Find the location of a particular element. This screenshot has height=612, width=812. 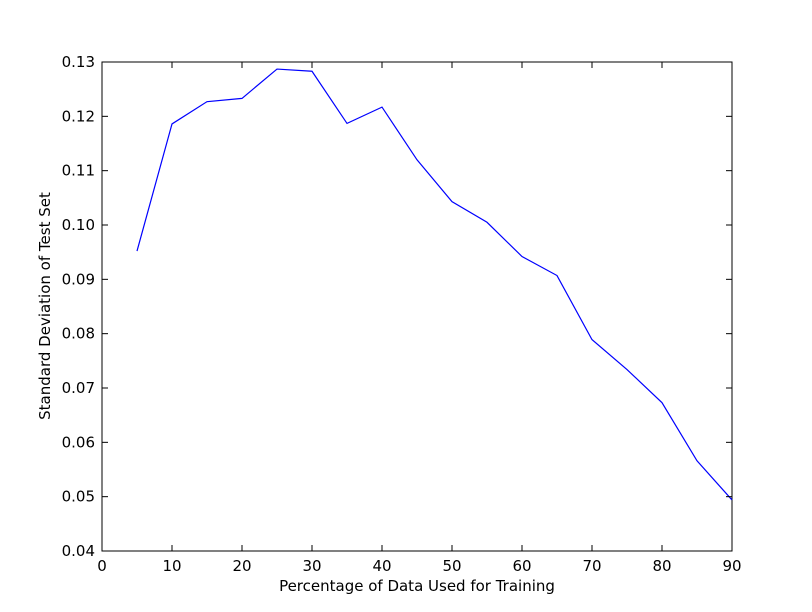

y-axis-label: Standard Deviation of Test Set is located at coordinates (45, 306).